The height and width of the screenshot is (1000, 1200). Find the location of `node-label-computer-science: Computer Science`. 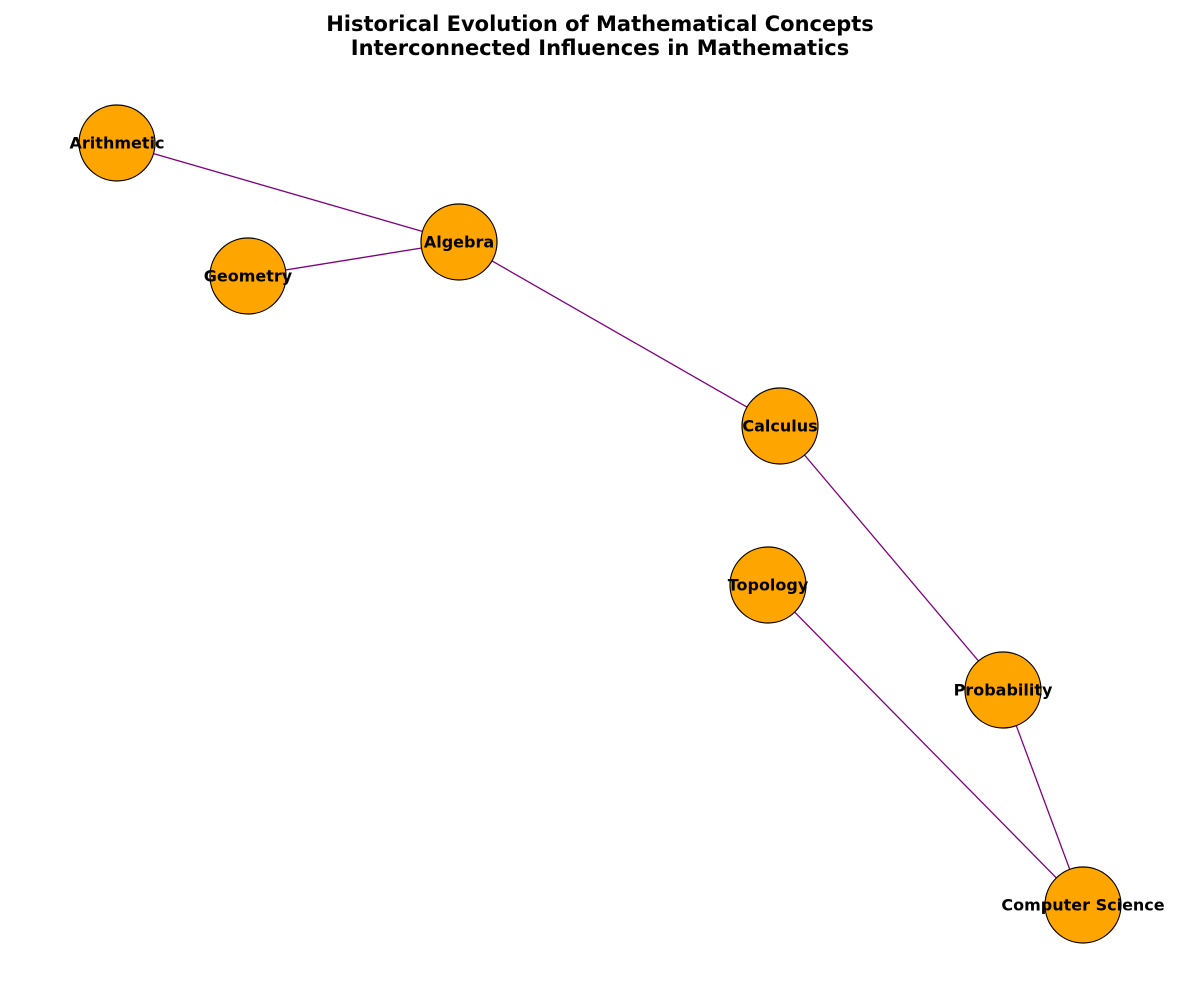

node-label-computer-science: Computer Science is located at coordinates (1082, 905).